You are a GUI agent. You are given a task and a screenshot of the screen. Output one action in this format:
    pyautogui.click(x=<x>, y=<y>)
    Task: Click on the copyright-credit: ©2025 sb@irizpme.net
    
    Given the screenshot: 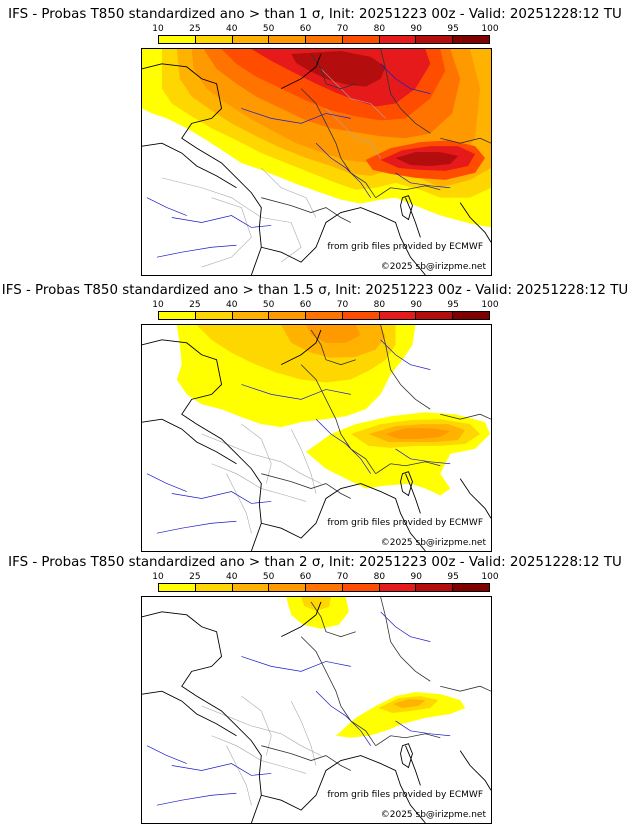 What is the action you would take?
    pyautogui.click(x=433, y=543)
    